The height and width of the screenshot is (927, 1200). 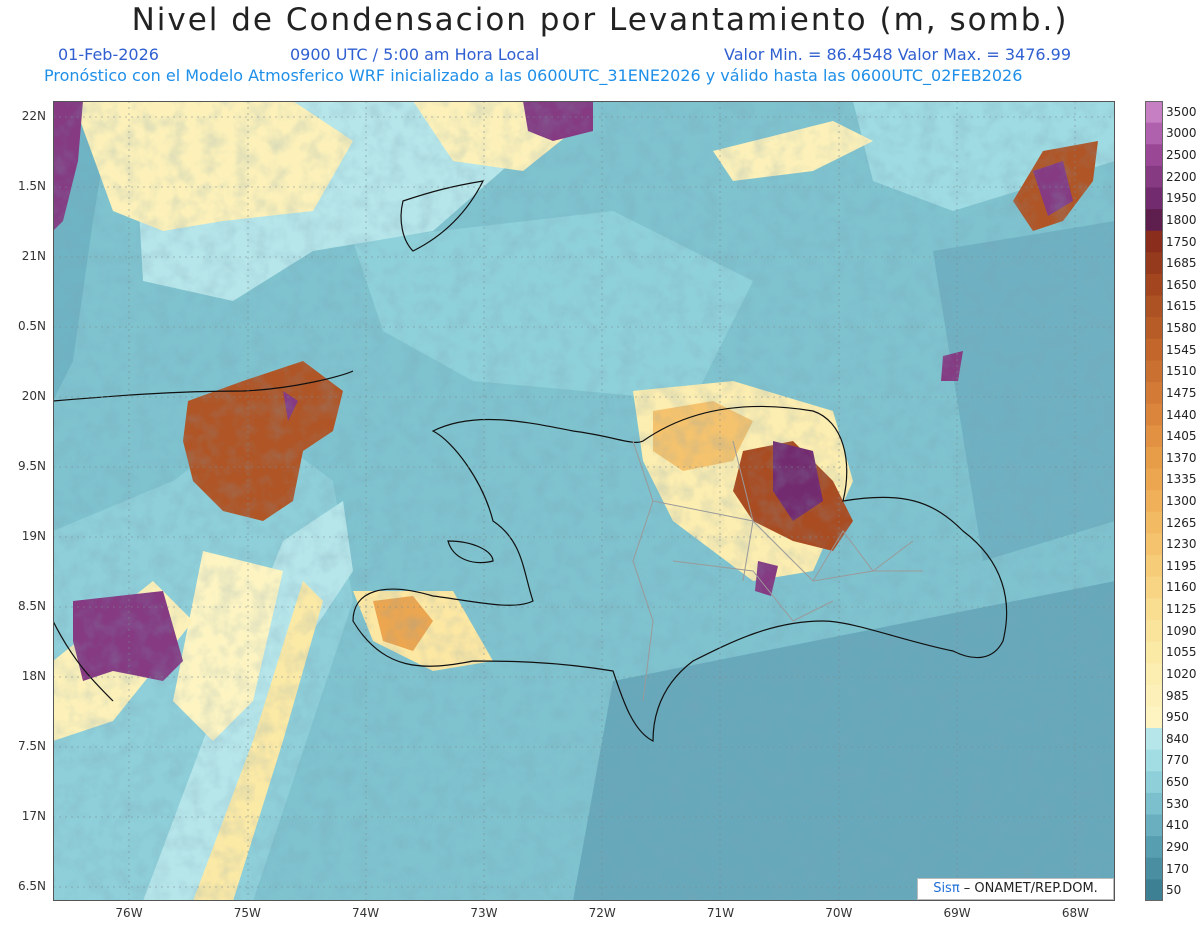 What do you see at coordinates (31, 606) in the screenshot?
I see `latitude-label: 8.5N` at bounding box center [31, 606].